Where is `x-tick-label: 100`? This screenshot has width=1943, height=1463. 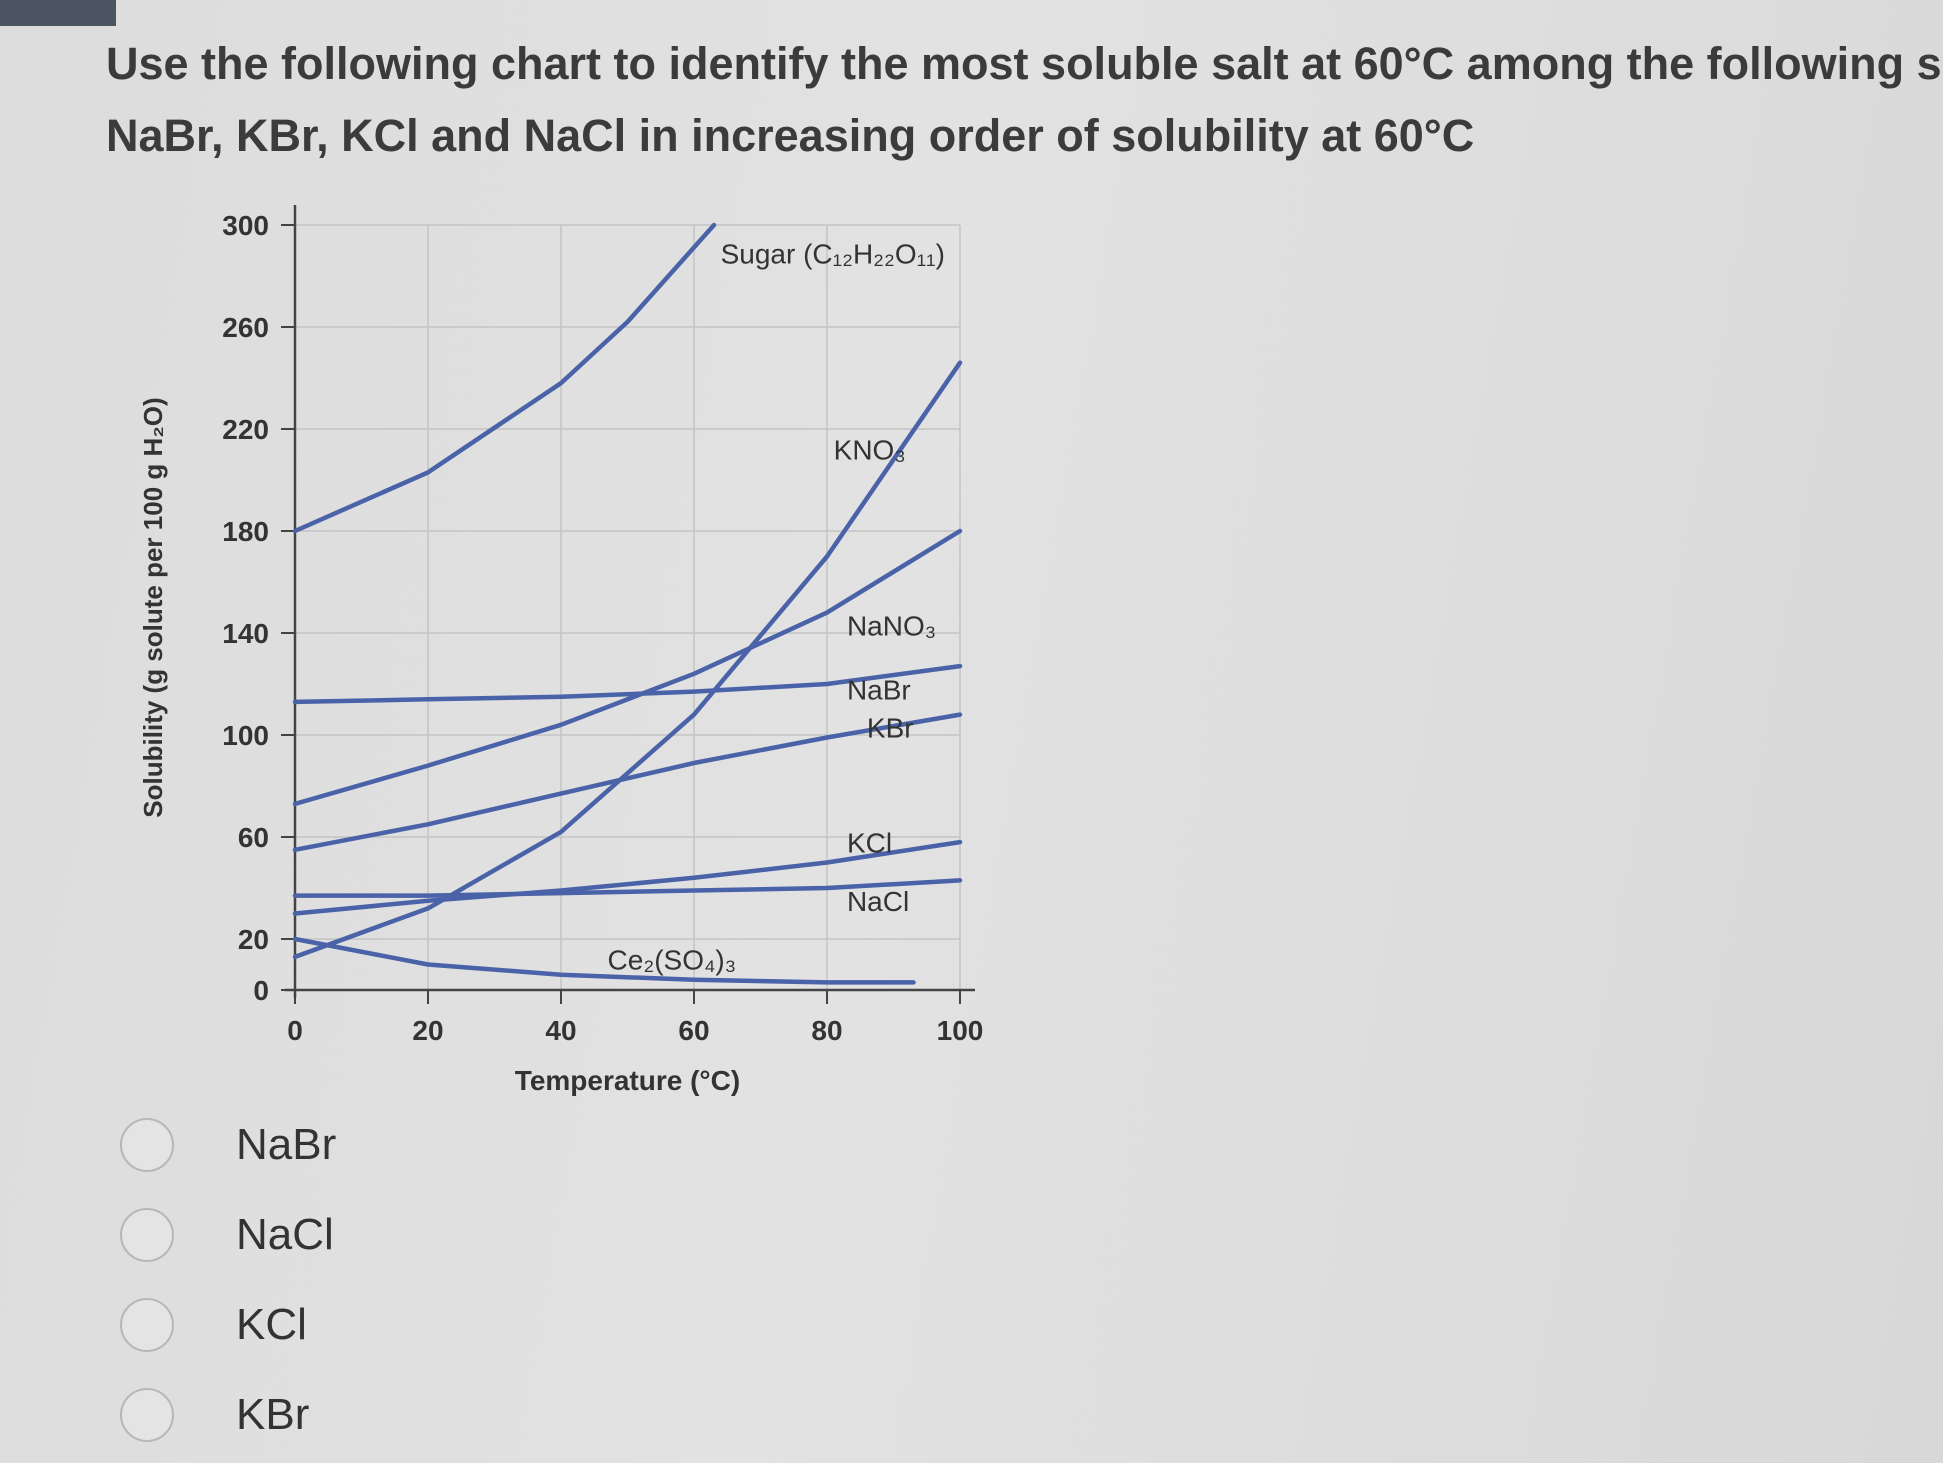 x-tick-label: 100 is located at coordinates (960, 1030).